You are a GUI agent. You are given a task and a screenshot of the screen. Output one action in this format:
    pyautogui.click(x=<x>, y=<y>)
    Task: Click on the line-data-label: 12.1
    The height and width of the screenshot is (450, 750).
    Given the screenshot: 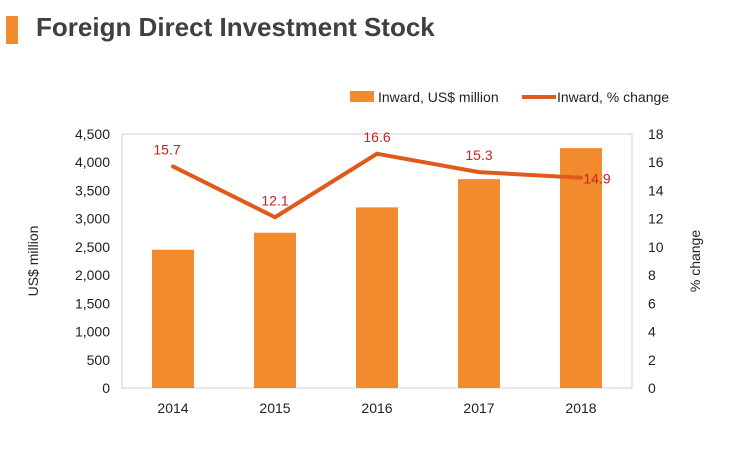 What is the action you would take?
    pyautogui.click(x=274, y=200)
    